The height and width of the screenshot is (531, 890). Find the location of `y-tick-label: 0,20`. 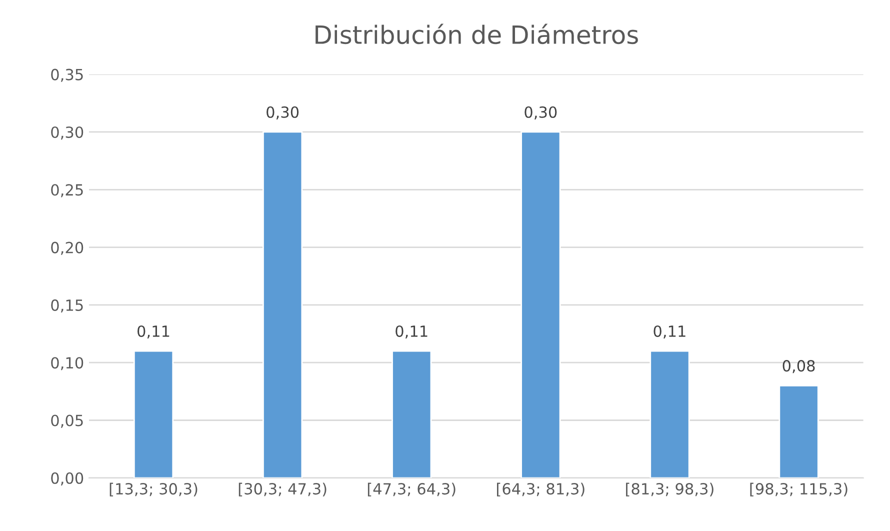

y-tick-label: 0,20 is located at coordinates (67, 248).